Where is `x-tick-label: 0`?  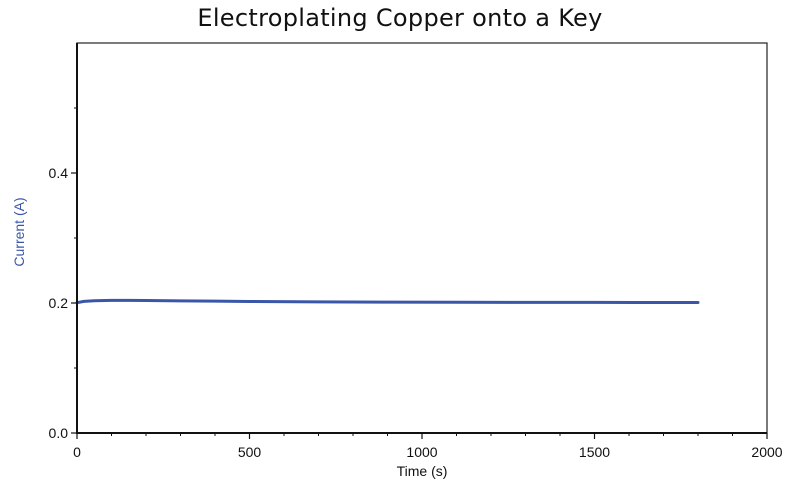 x-tick-label: 0 is located at coordinates (77, 452).